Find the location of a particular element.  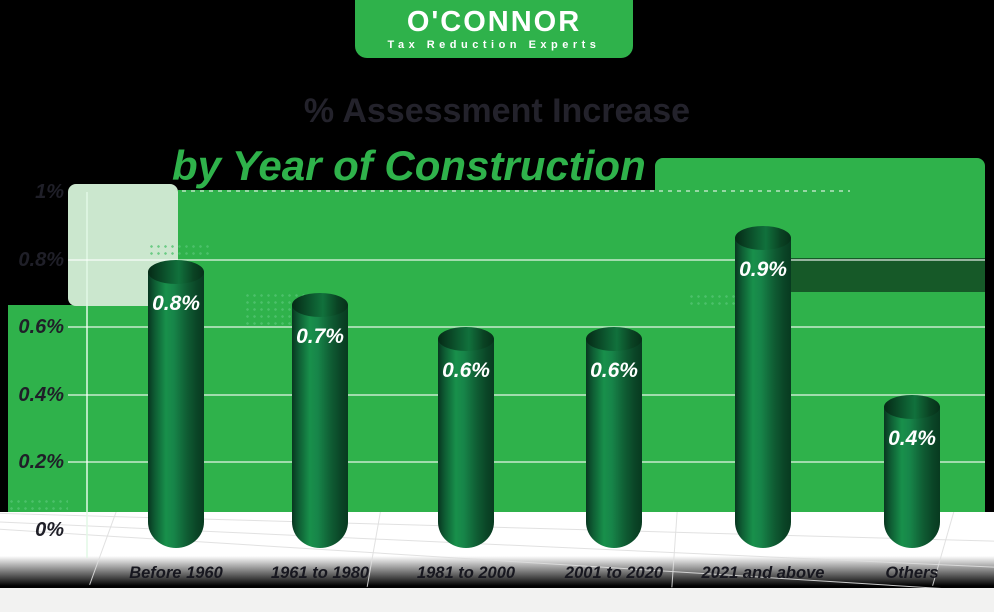

chart-title-line1: % Assessment Increase is located at coordinates (497, 111).